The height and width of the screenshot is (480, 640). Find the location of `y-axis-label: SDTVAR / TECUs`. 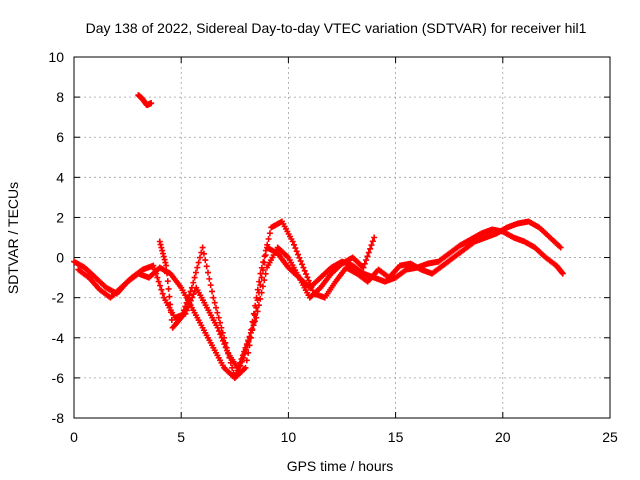

y-axis-label: SDTVAR / TECUs is located at coordinates (13, 238).